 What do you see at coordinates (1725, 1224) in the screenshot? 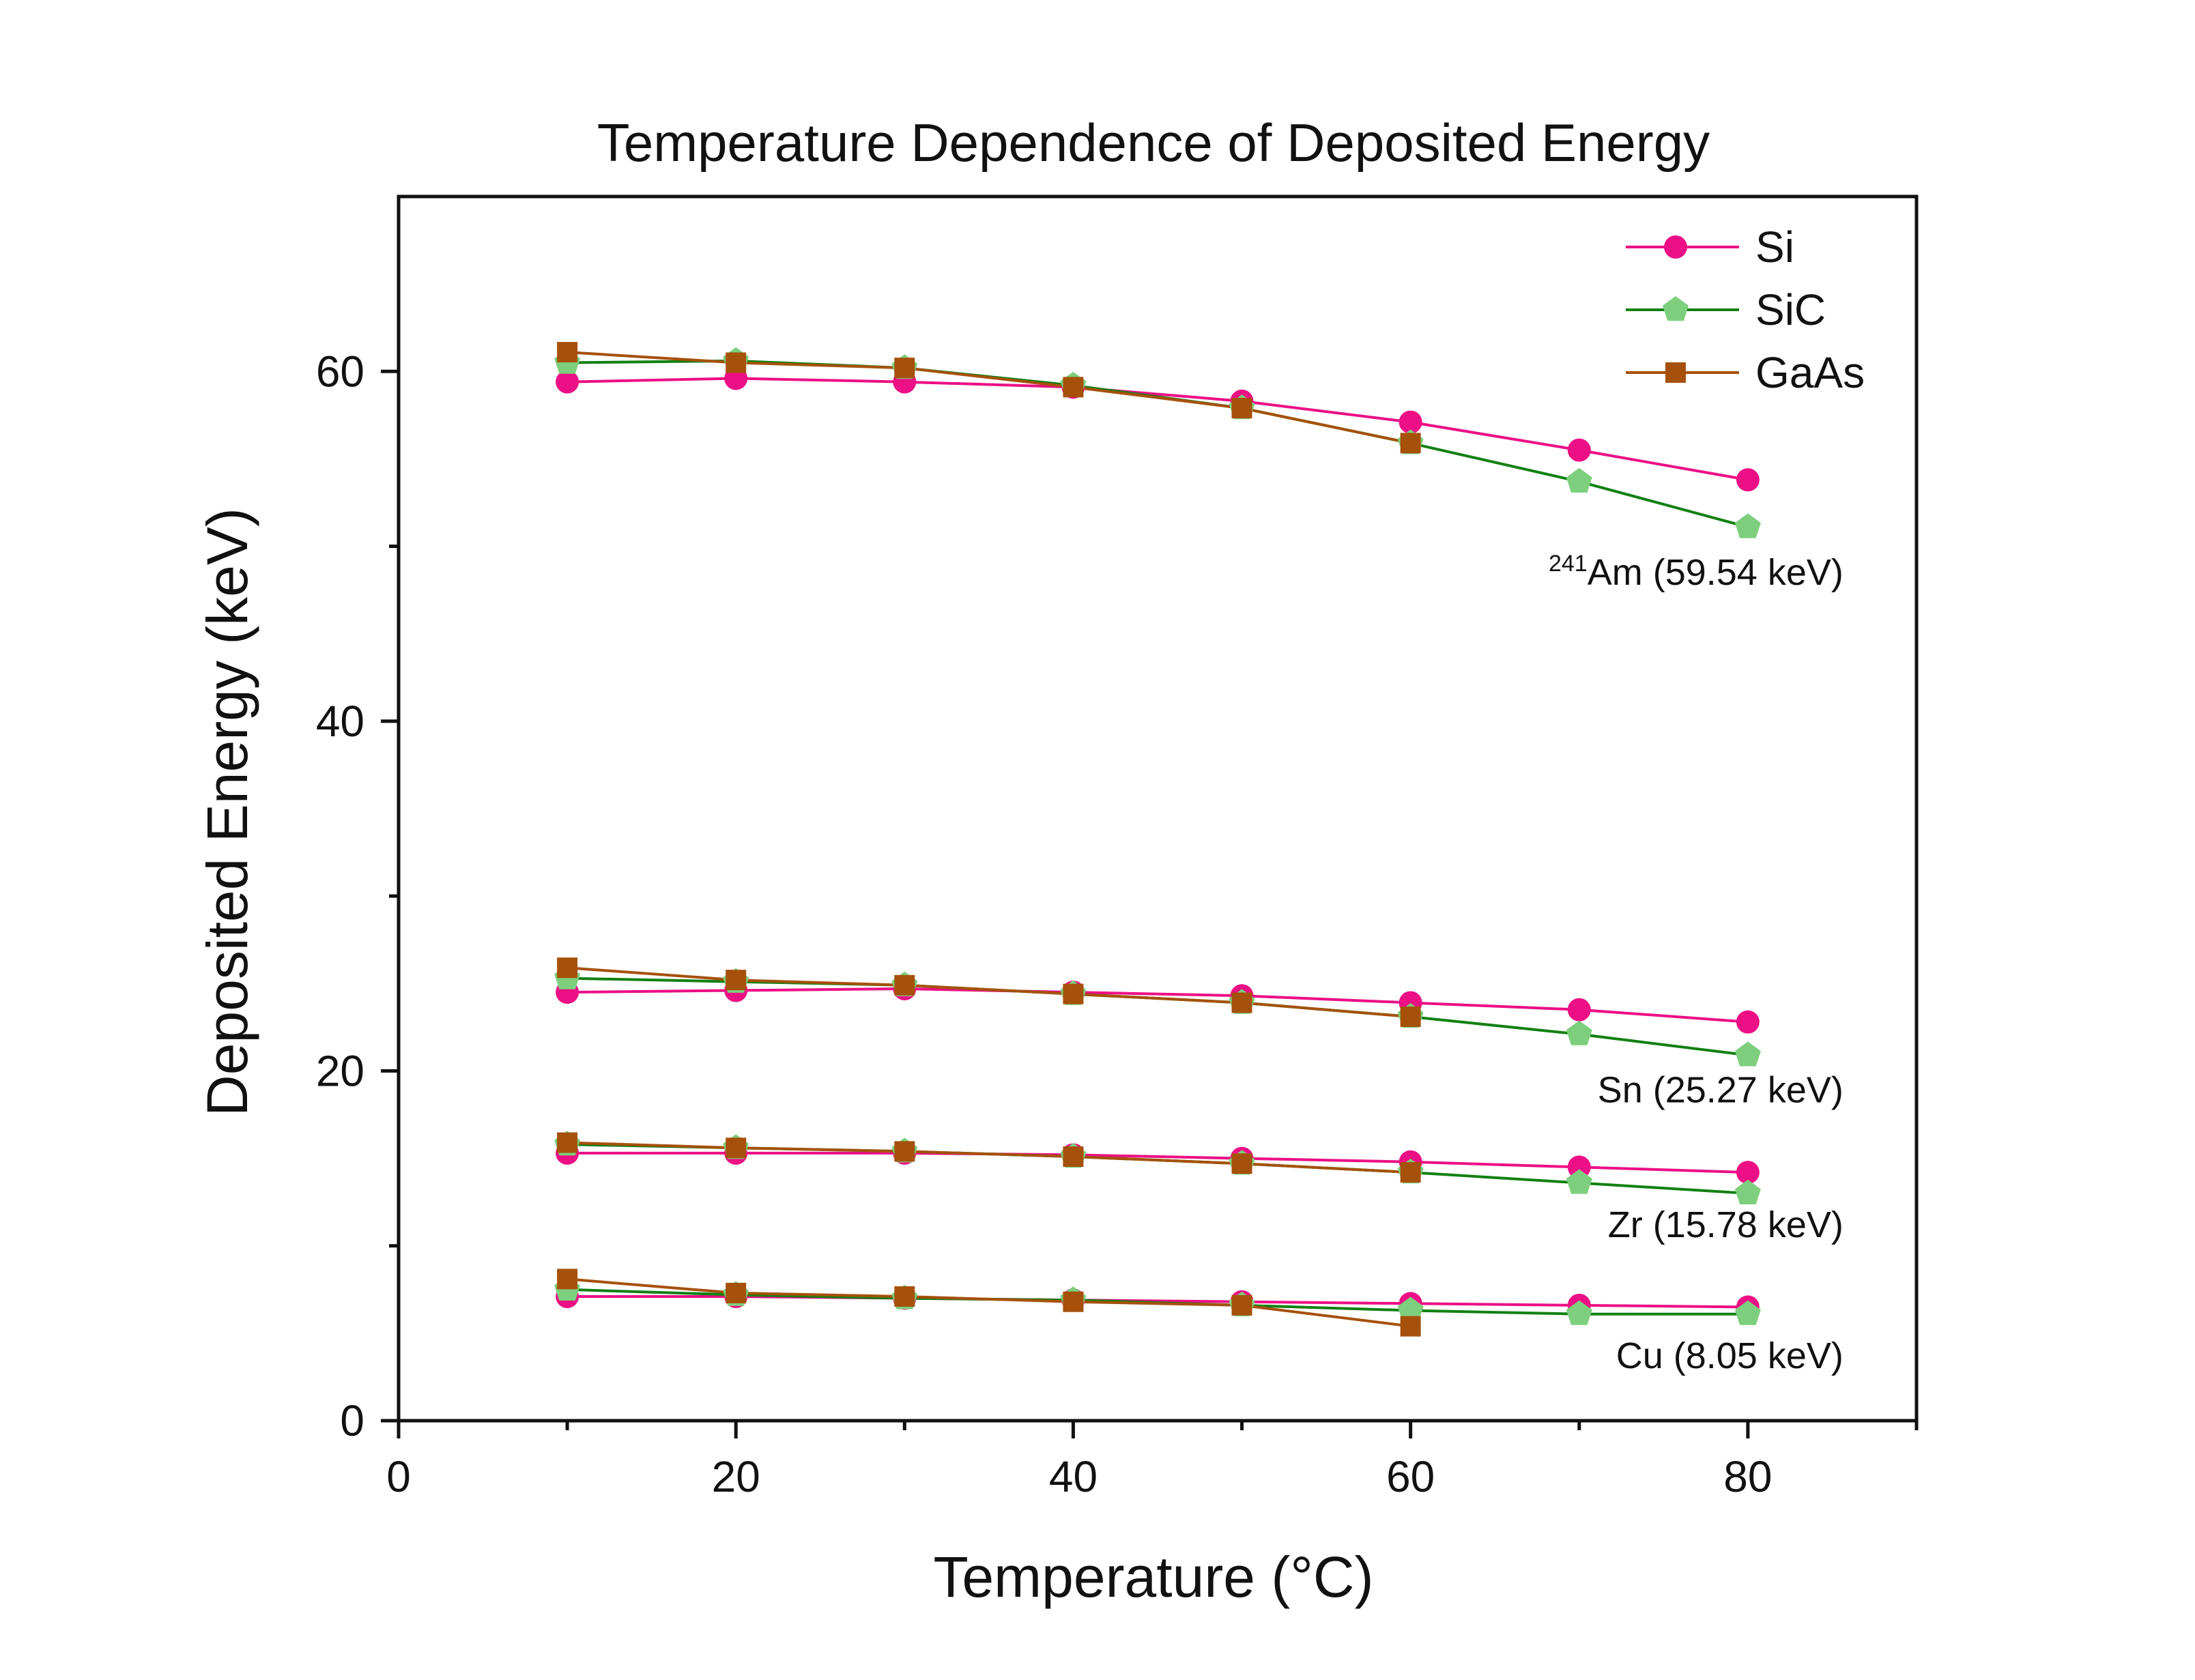
I see `source-annotation: Zr (15.78 keV)` at bounding box center [1725, 1224].